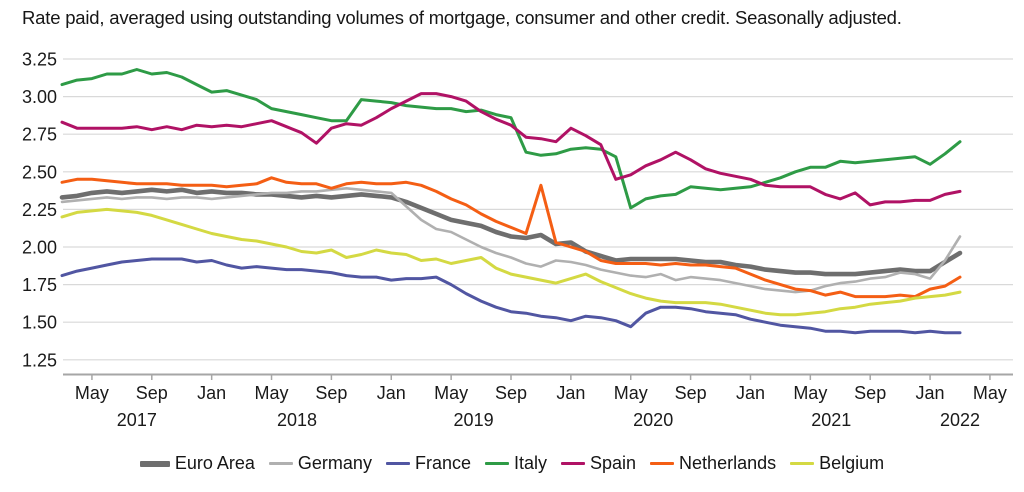  What do you see at coordinates (541, 377) in the screenshot?
I see `x-ticks` at bounding box center [541, 377].